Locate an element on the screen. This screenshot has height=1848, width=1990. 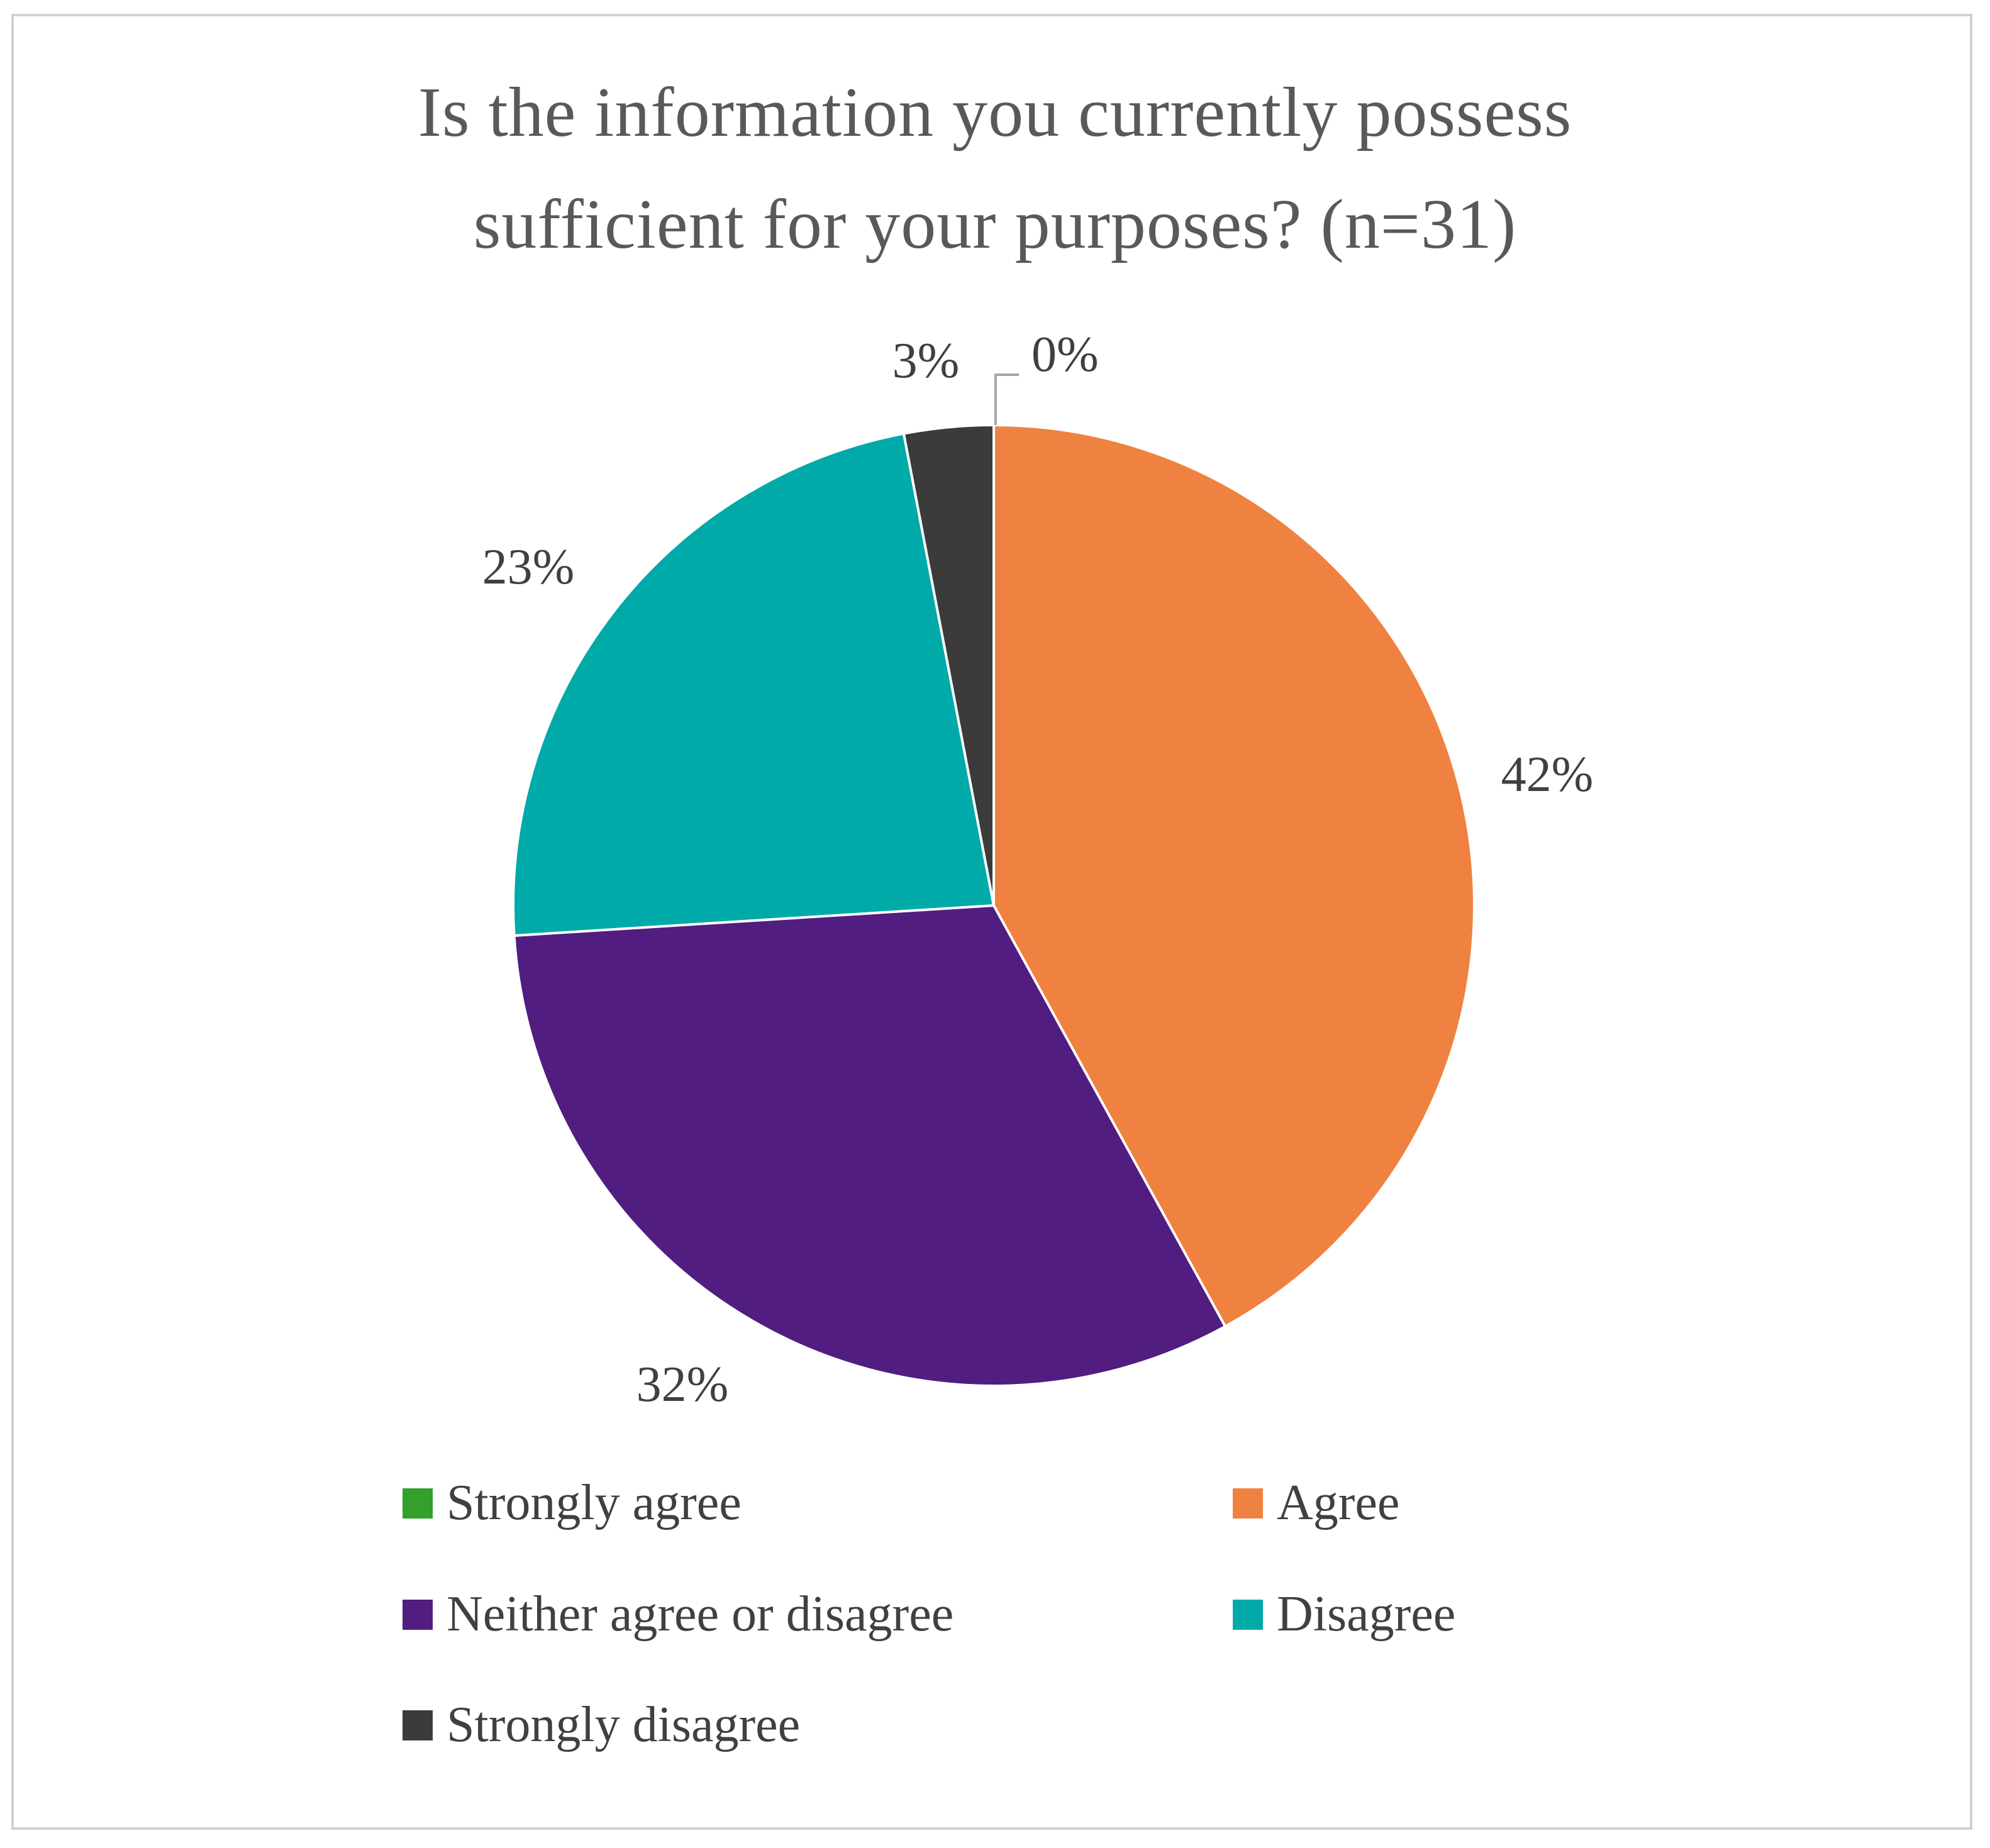
pie-slice-disagree is located at coordinates (754, 685).